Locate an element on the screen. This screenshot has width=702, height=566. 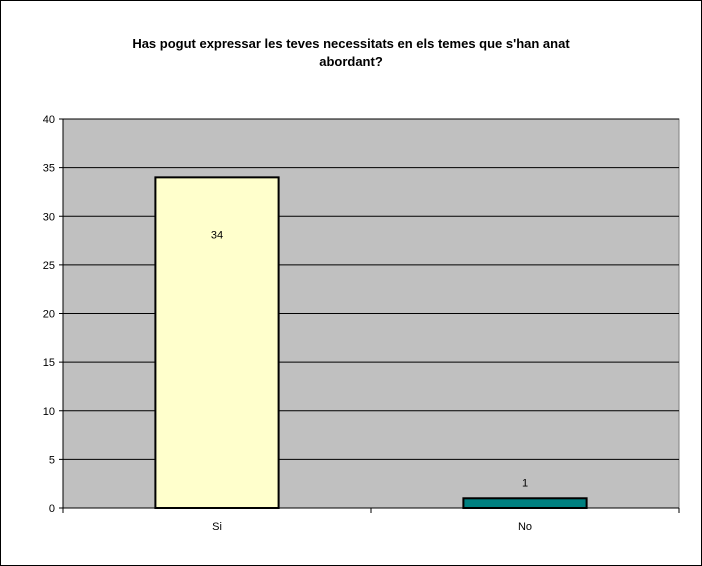
data-label-si: 34 is located at coordinates (217, 235).